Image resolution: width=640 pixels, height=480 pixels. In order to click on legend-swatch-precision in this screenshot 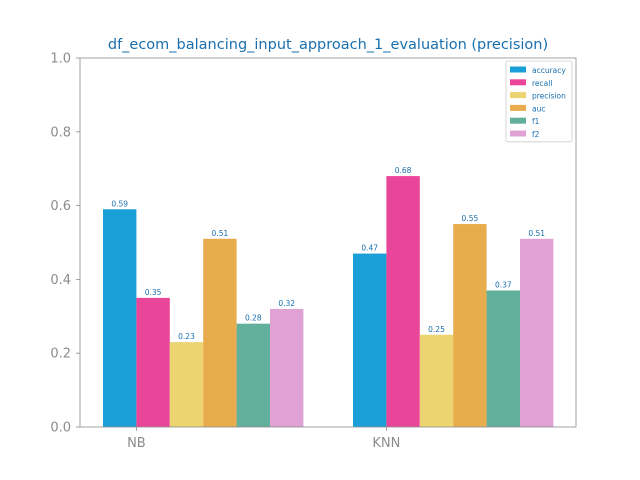, I will do `click(518, 95)`.